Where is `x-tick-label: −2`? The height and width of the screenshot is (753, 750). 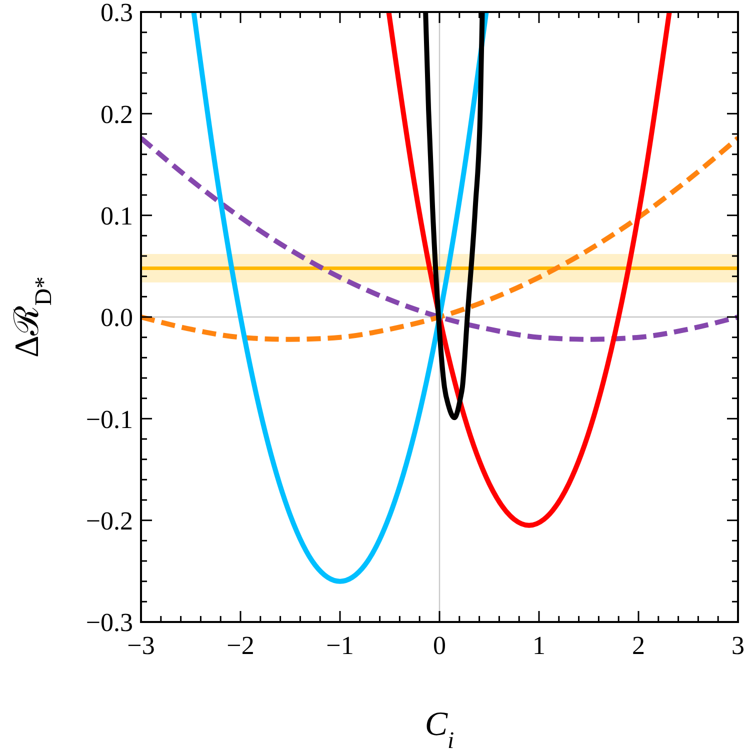
x-tick-label: −2 is located at coordinates (240, 645).